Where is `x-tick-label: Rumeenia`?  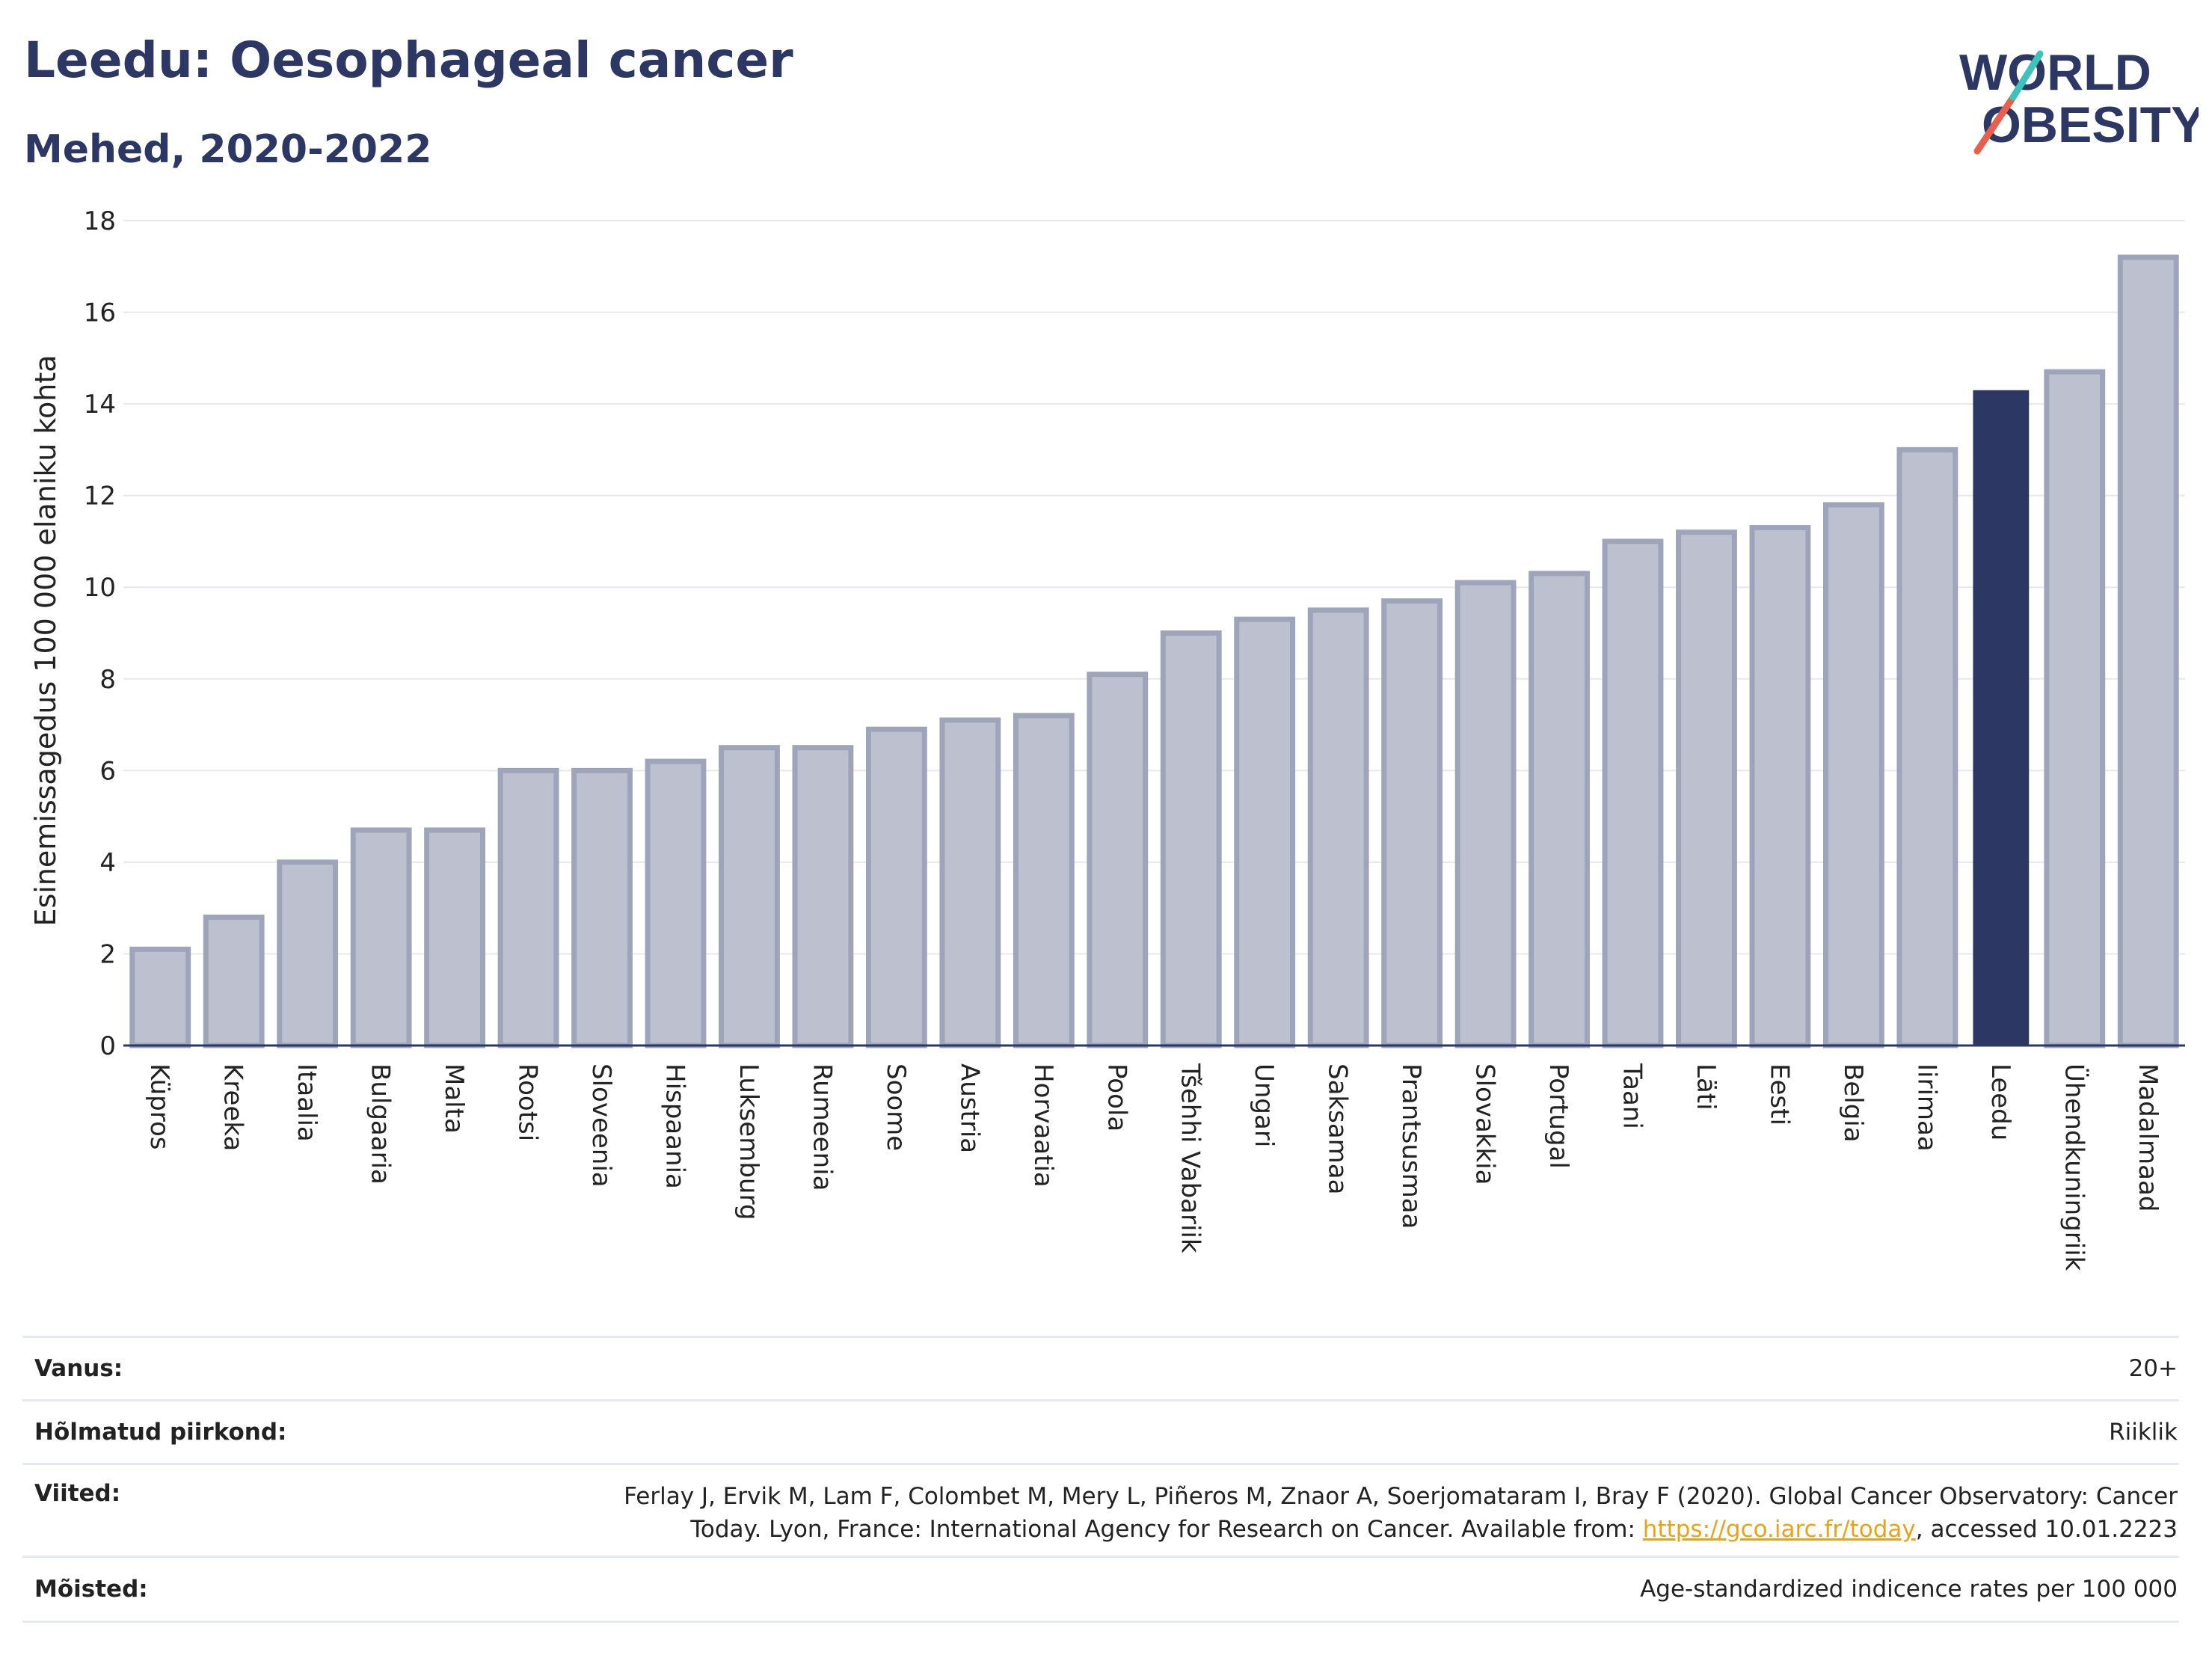
x-tick-label: Rumeenia is located at coordinates (822, 1127).